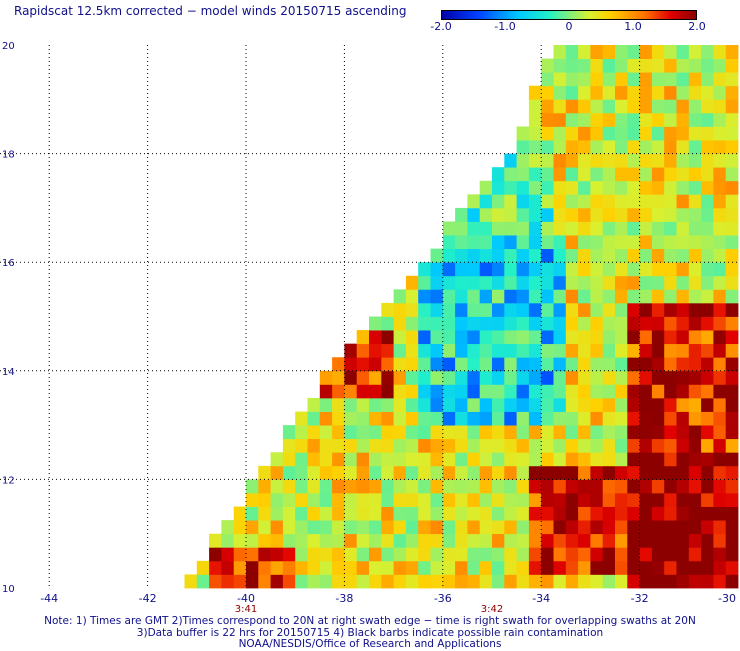  I want to click on x-tick-label: -42, so click(148, 598).